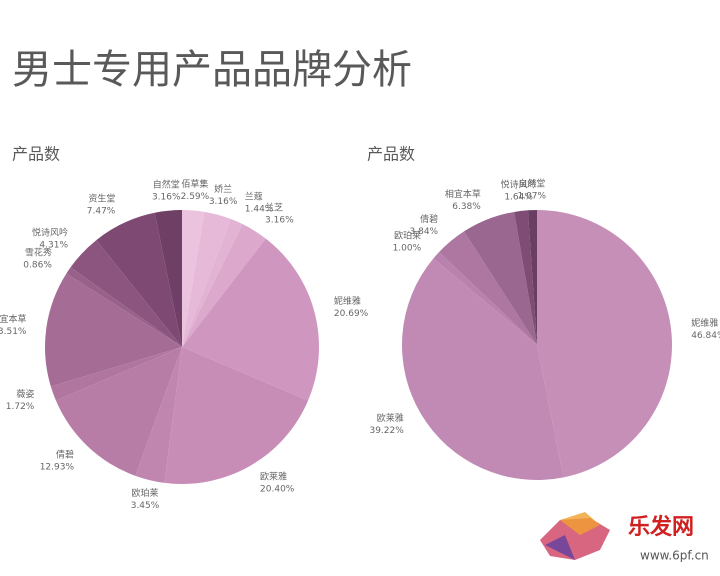 The height and width of the screenshot is (576, 720). Describe the element at coordinates (223, 189) in the screenshot. I see `slice-label: 娇兰` at that location.